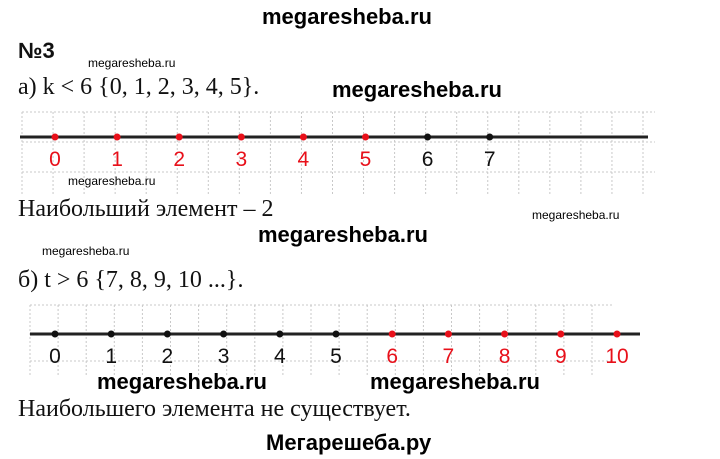 Image resolution: width=720 pixels, height=459 pixels. What do you see at coordinates (146, 209) in the screenshot?
I see `part-a-answer: Наибольший элемент – 2` at bounding box center [146, 209].